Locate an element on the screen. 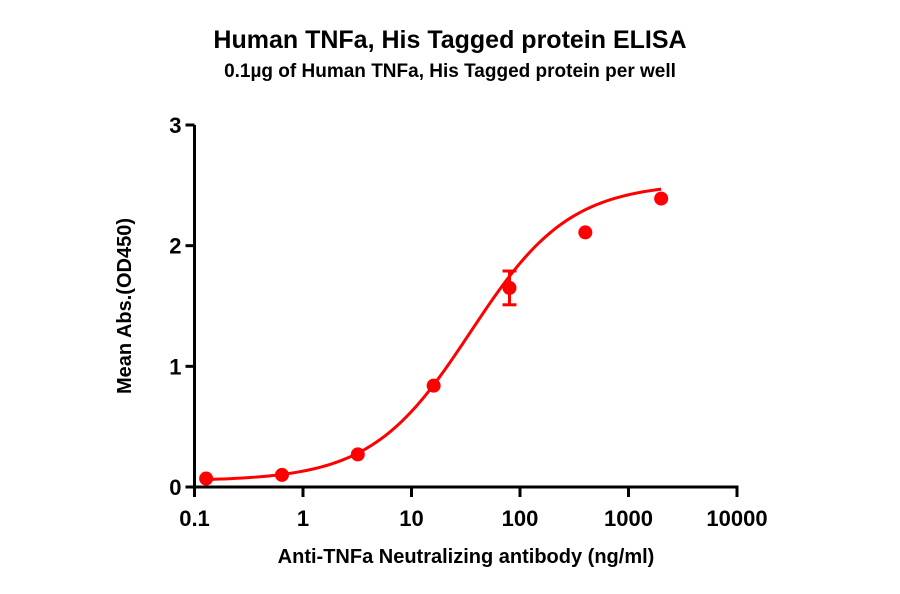  x-tick-label: 10 is located at coordinates (411, 518).